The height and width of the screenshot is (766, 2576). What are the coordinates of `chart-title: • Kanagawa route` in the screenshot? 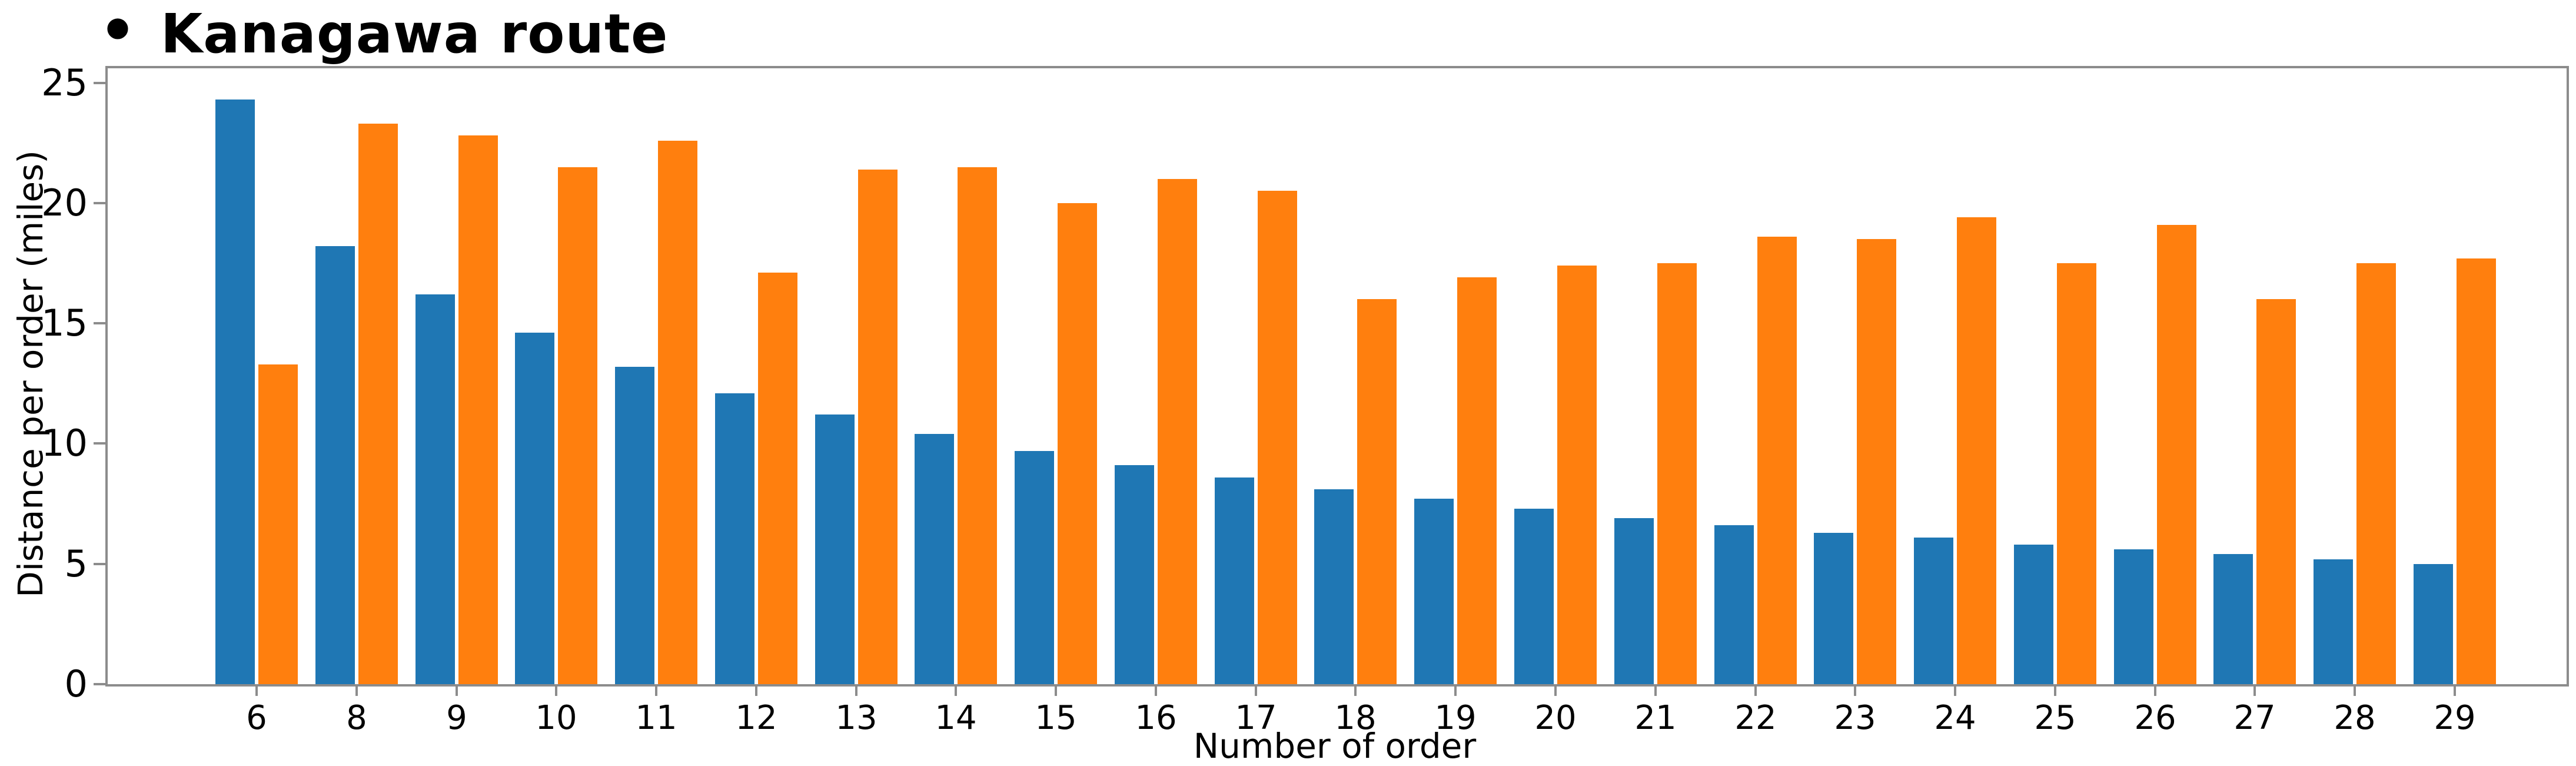 It's located at (384, 33).